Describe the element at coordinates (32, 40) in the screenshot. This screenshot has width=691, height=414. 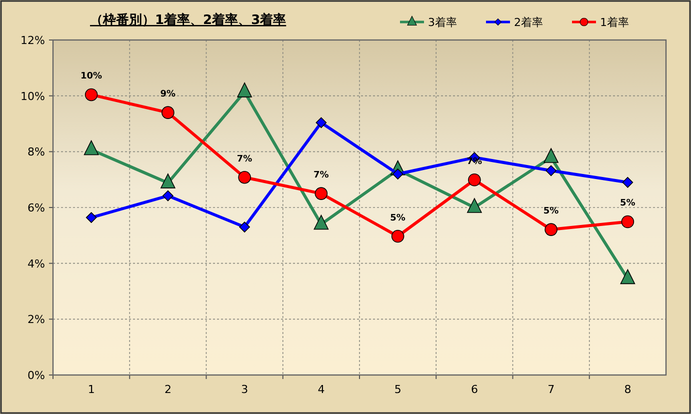
I see `y-tick-label: 12%` at that location.